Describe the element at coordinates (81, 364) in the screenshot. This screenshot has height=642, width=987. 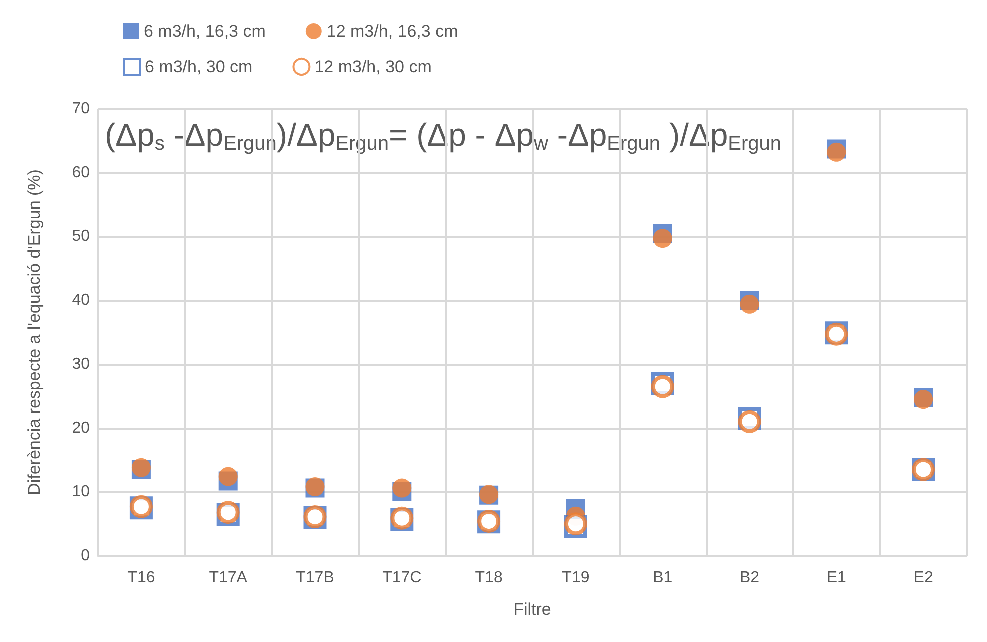
I see `y-tick-label: 30` at that location.